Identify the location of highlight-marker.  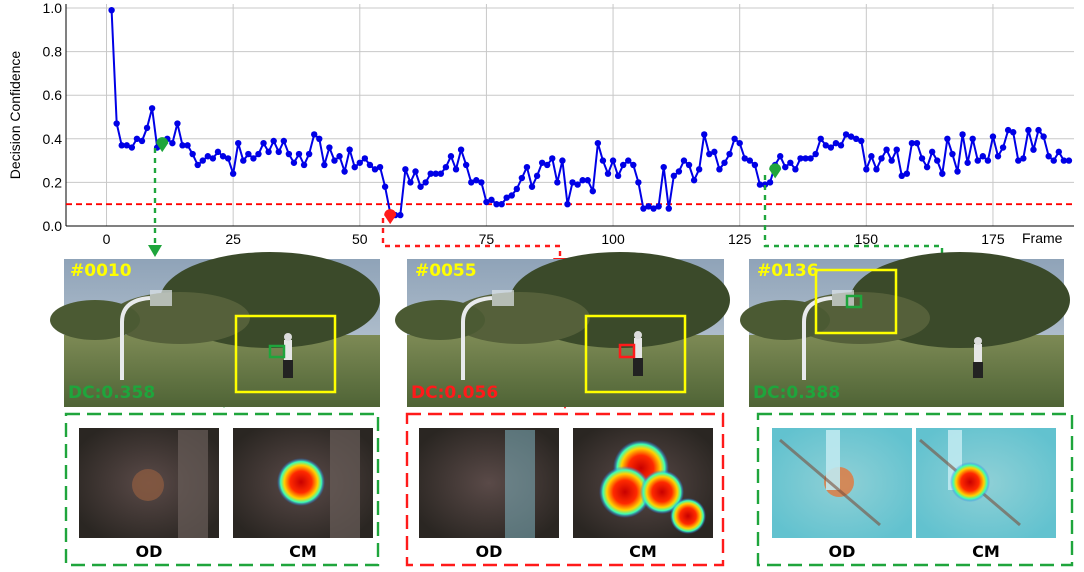
(775, 171).